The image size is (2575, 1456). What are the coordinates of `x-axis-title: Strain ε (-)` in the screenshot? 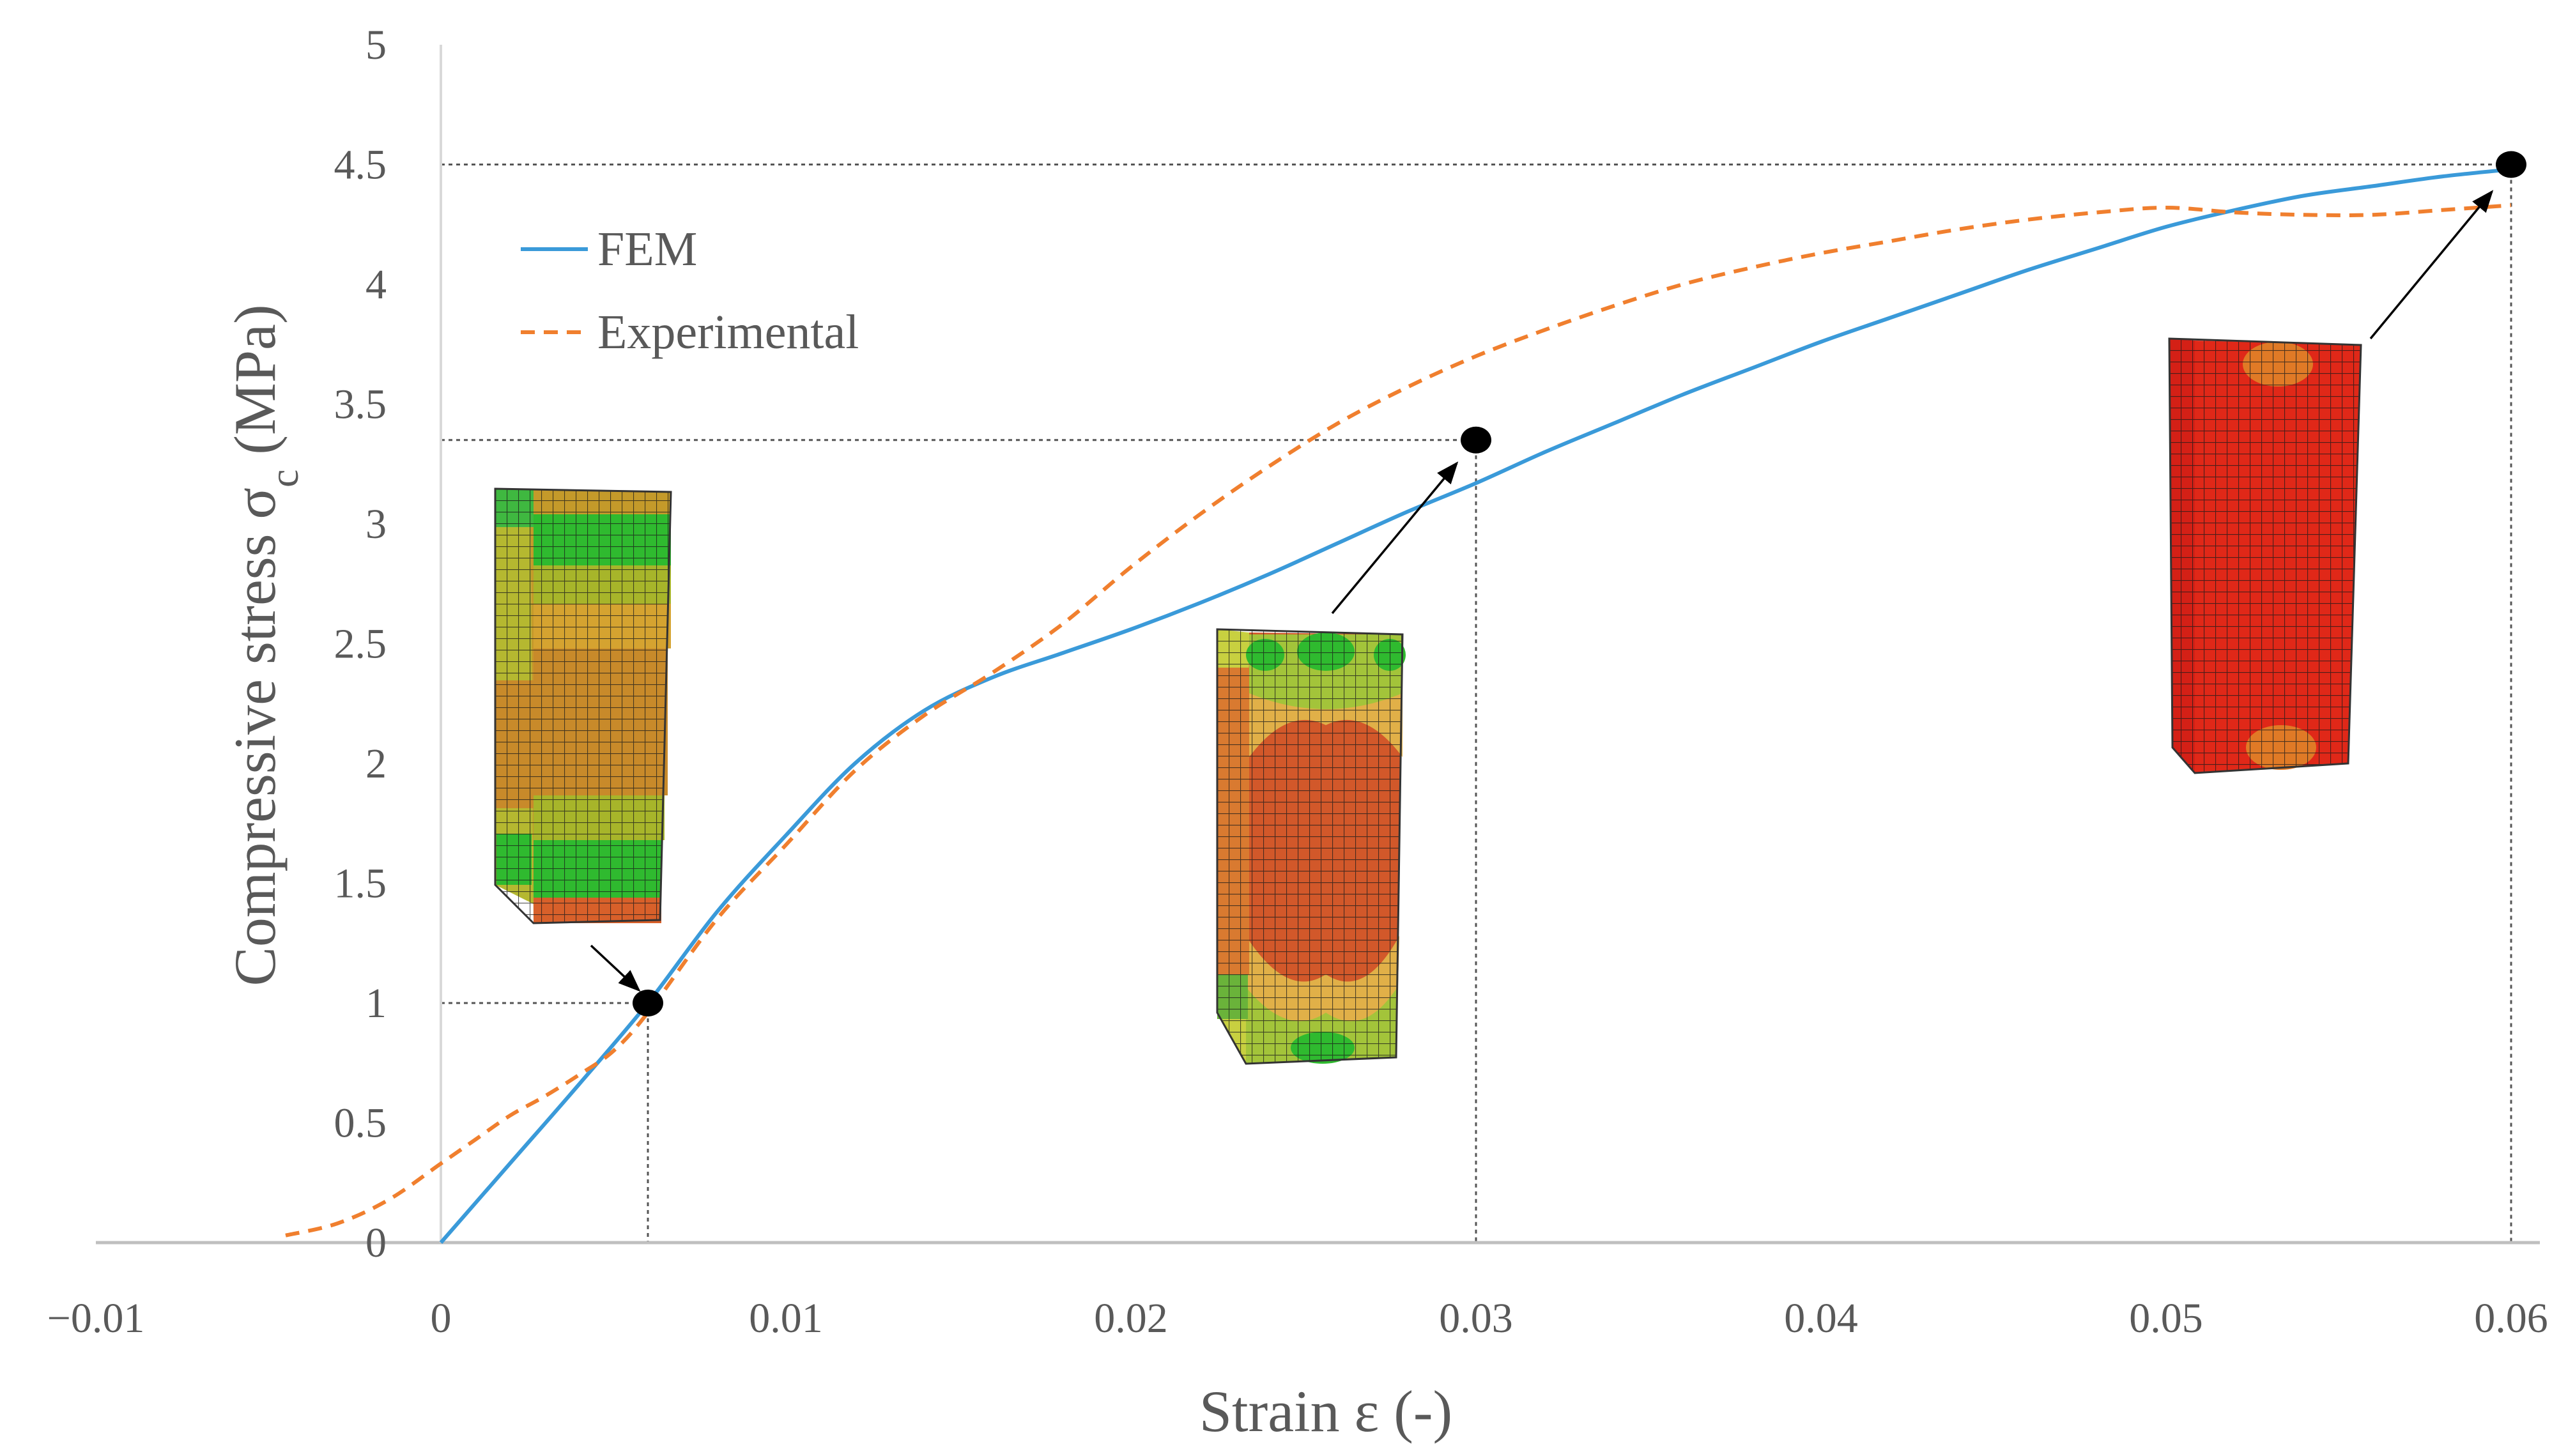 It's located at (1325, 1411).